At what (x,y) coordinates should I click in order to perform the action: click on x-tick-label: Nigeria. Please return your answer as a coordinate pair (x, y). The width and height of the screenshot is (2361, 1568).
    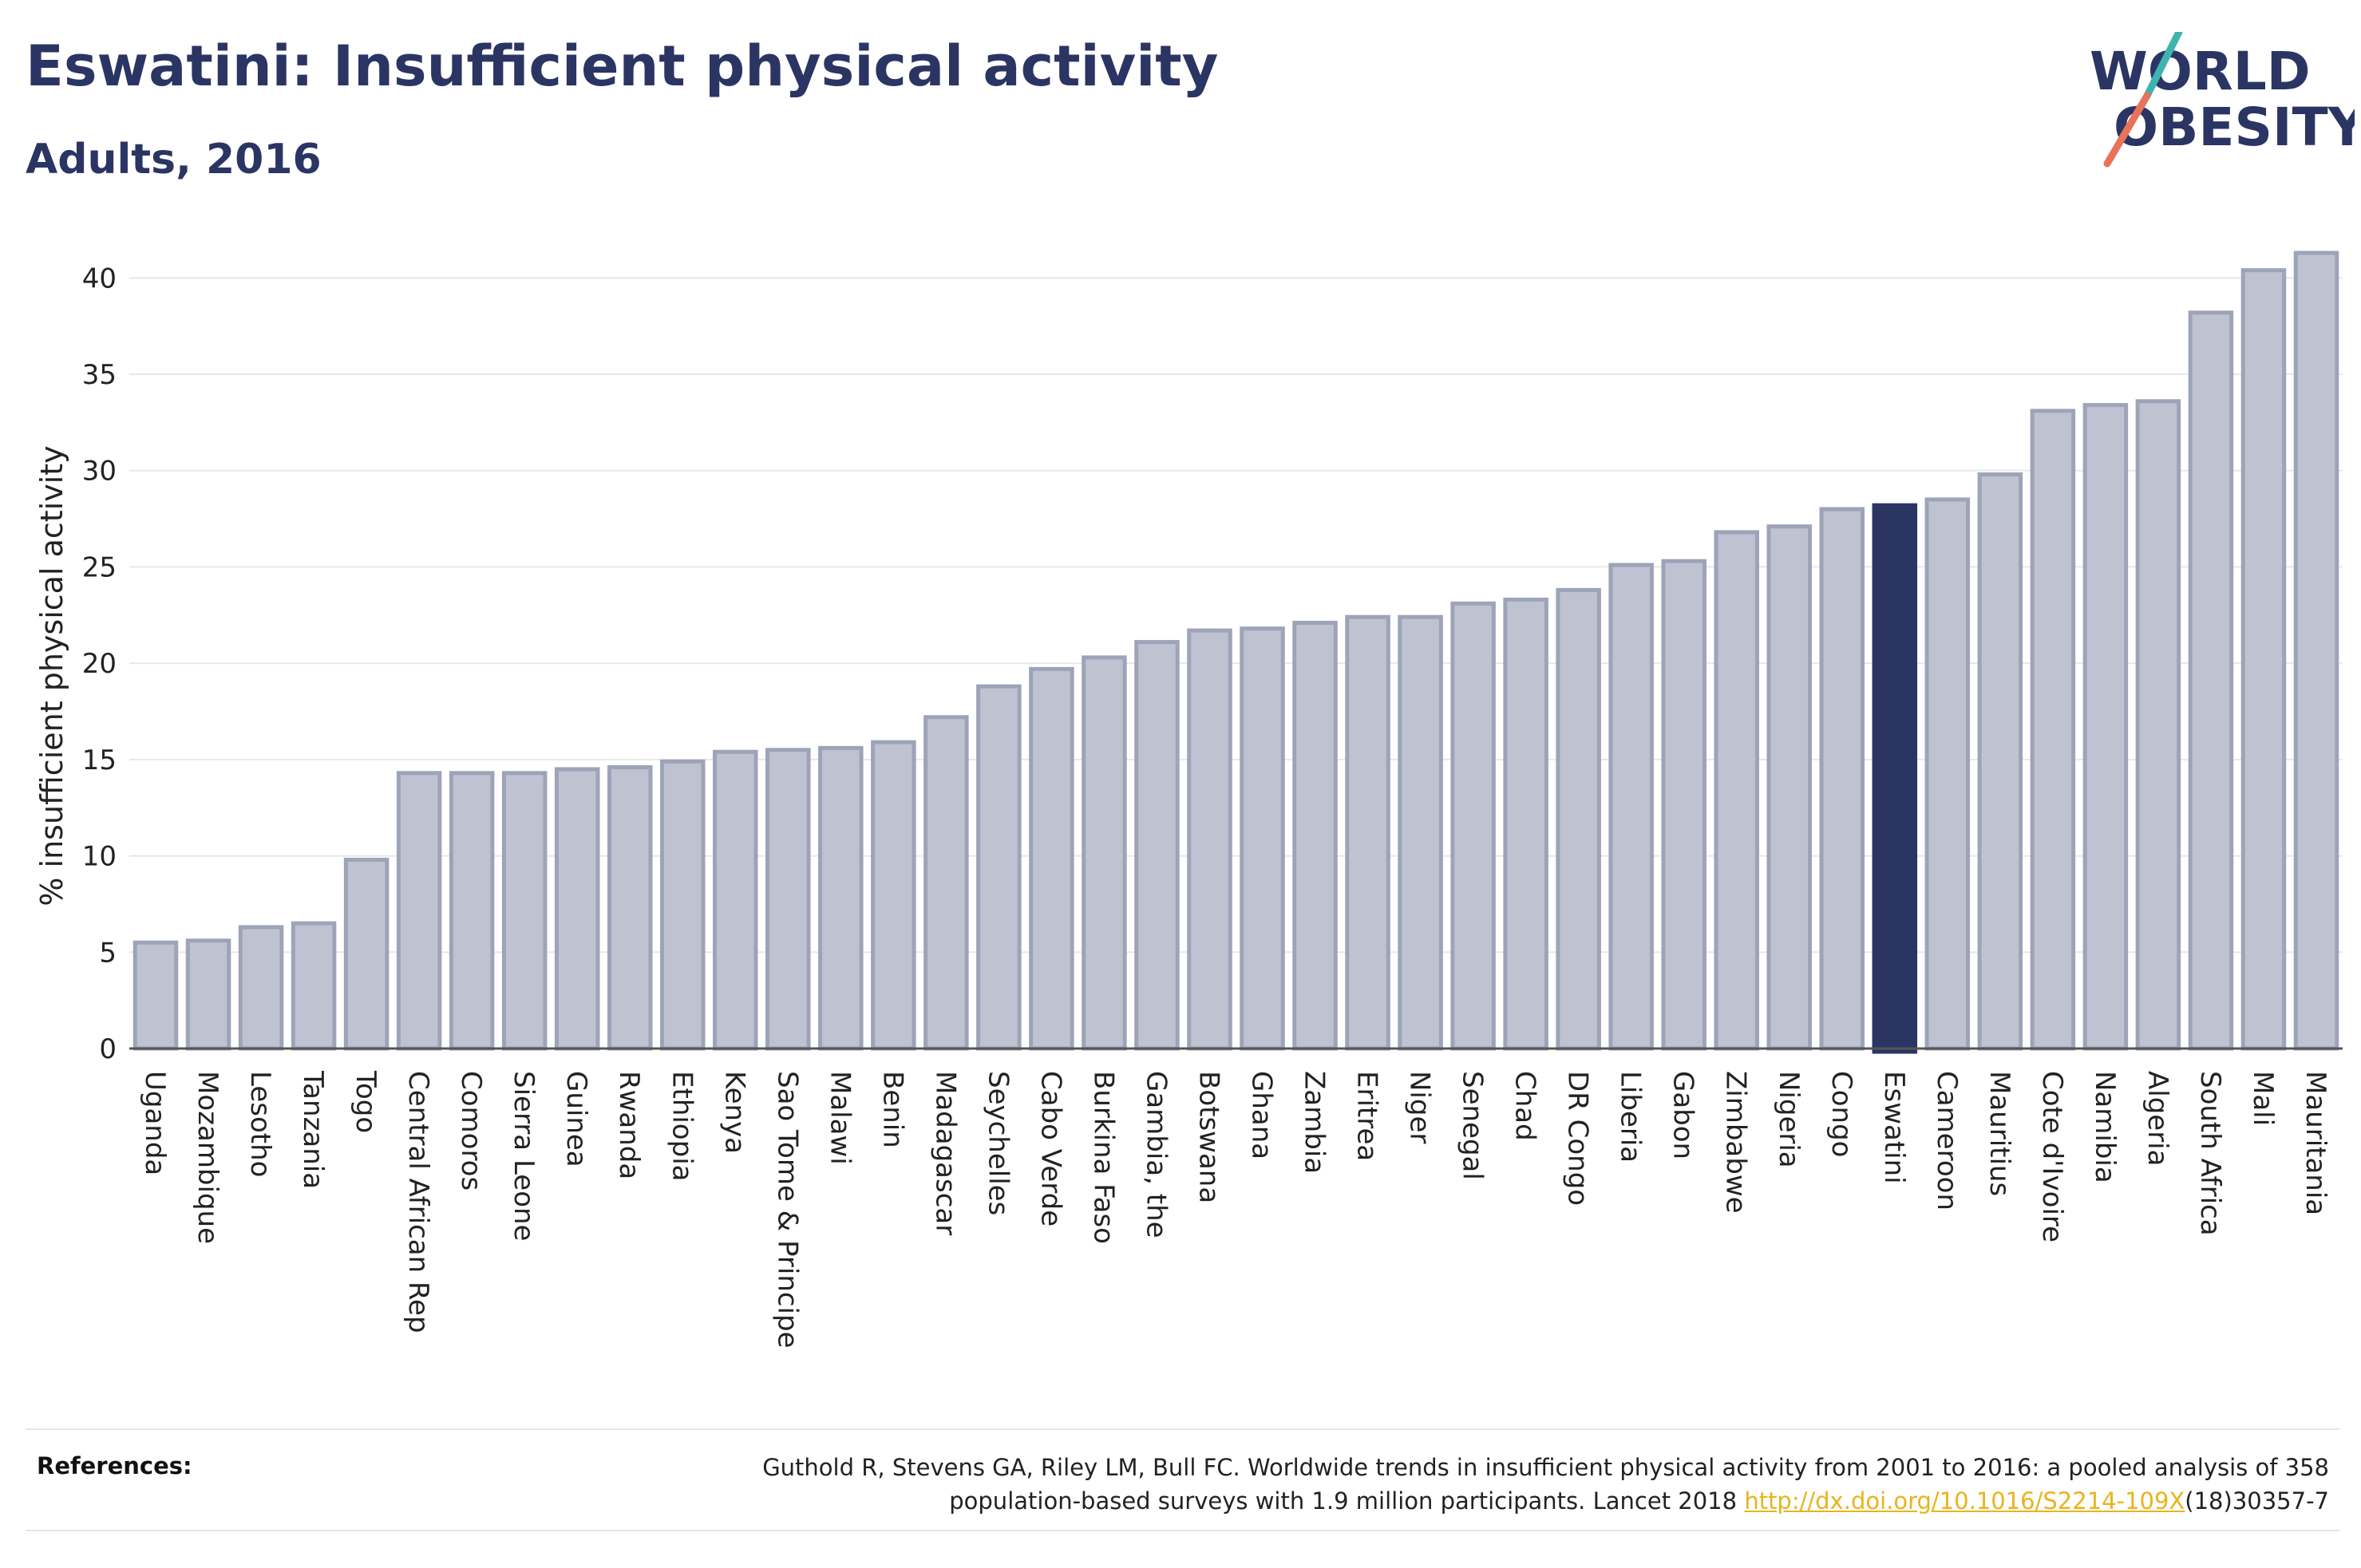
    Looking at the image, I should click on (1789, 1119).